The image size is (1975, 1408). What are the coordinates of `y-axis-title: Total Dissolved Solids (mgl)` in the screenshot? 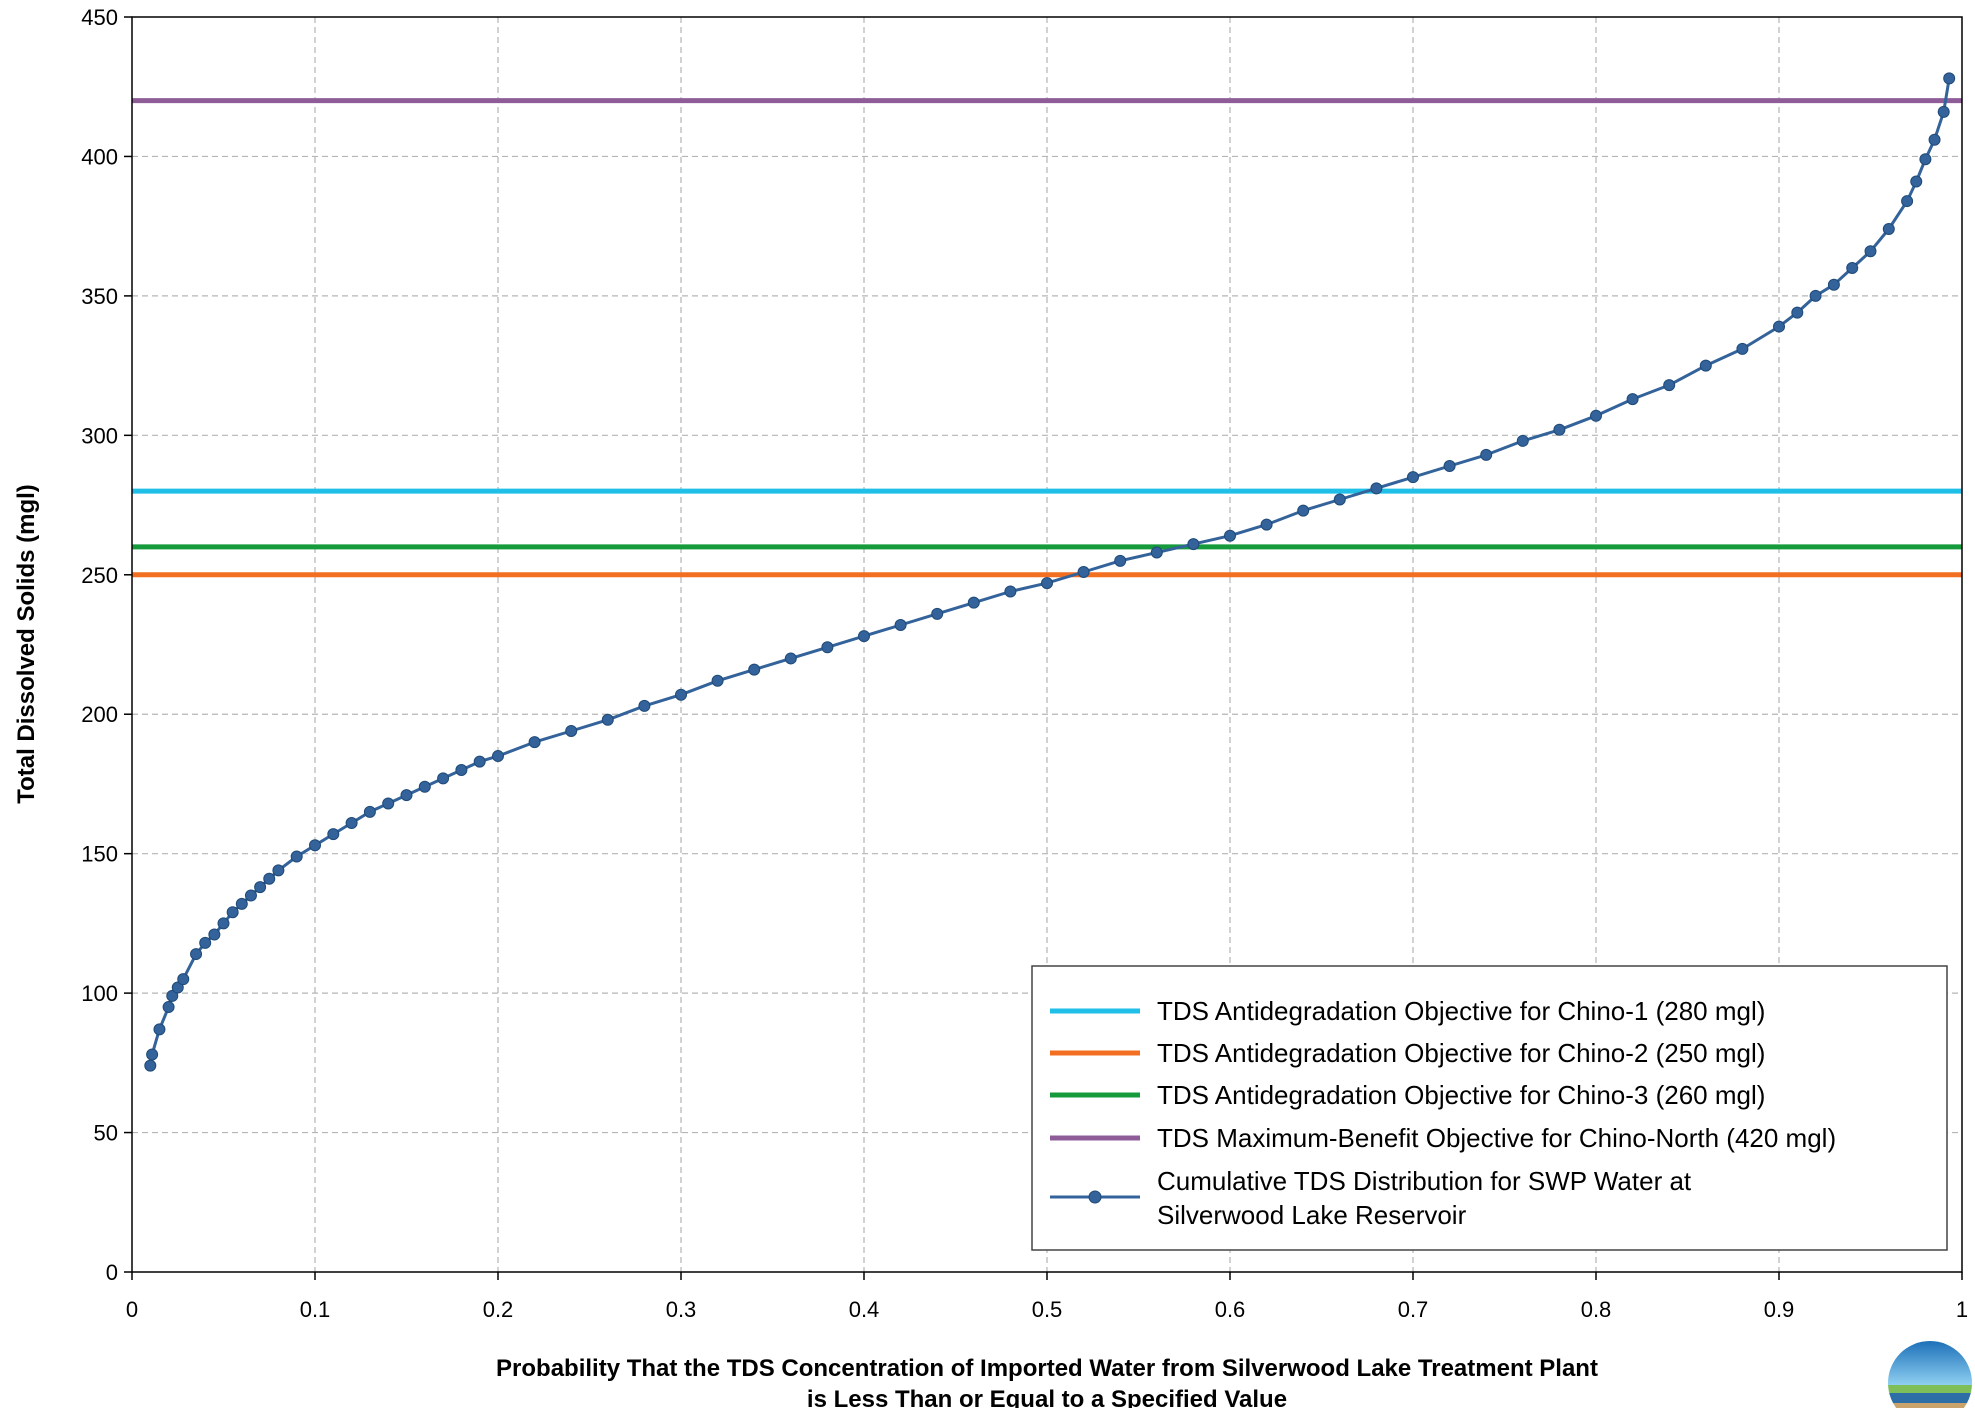 It's located at (26, 644).